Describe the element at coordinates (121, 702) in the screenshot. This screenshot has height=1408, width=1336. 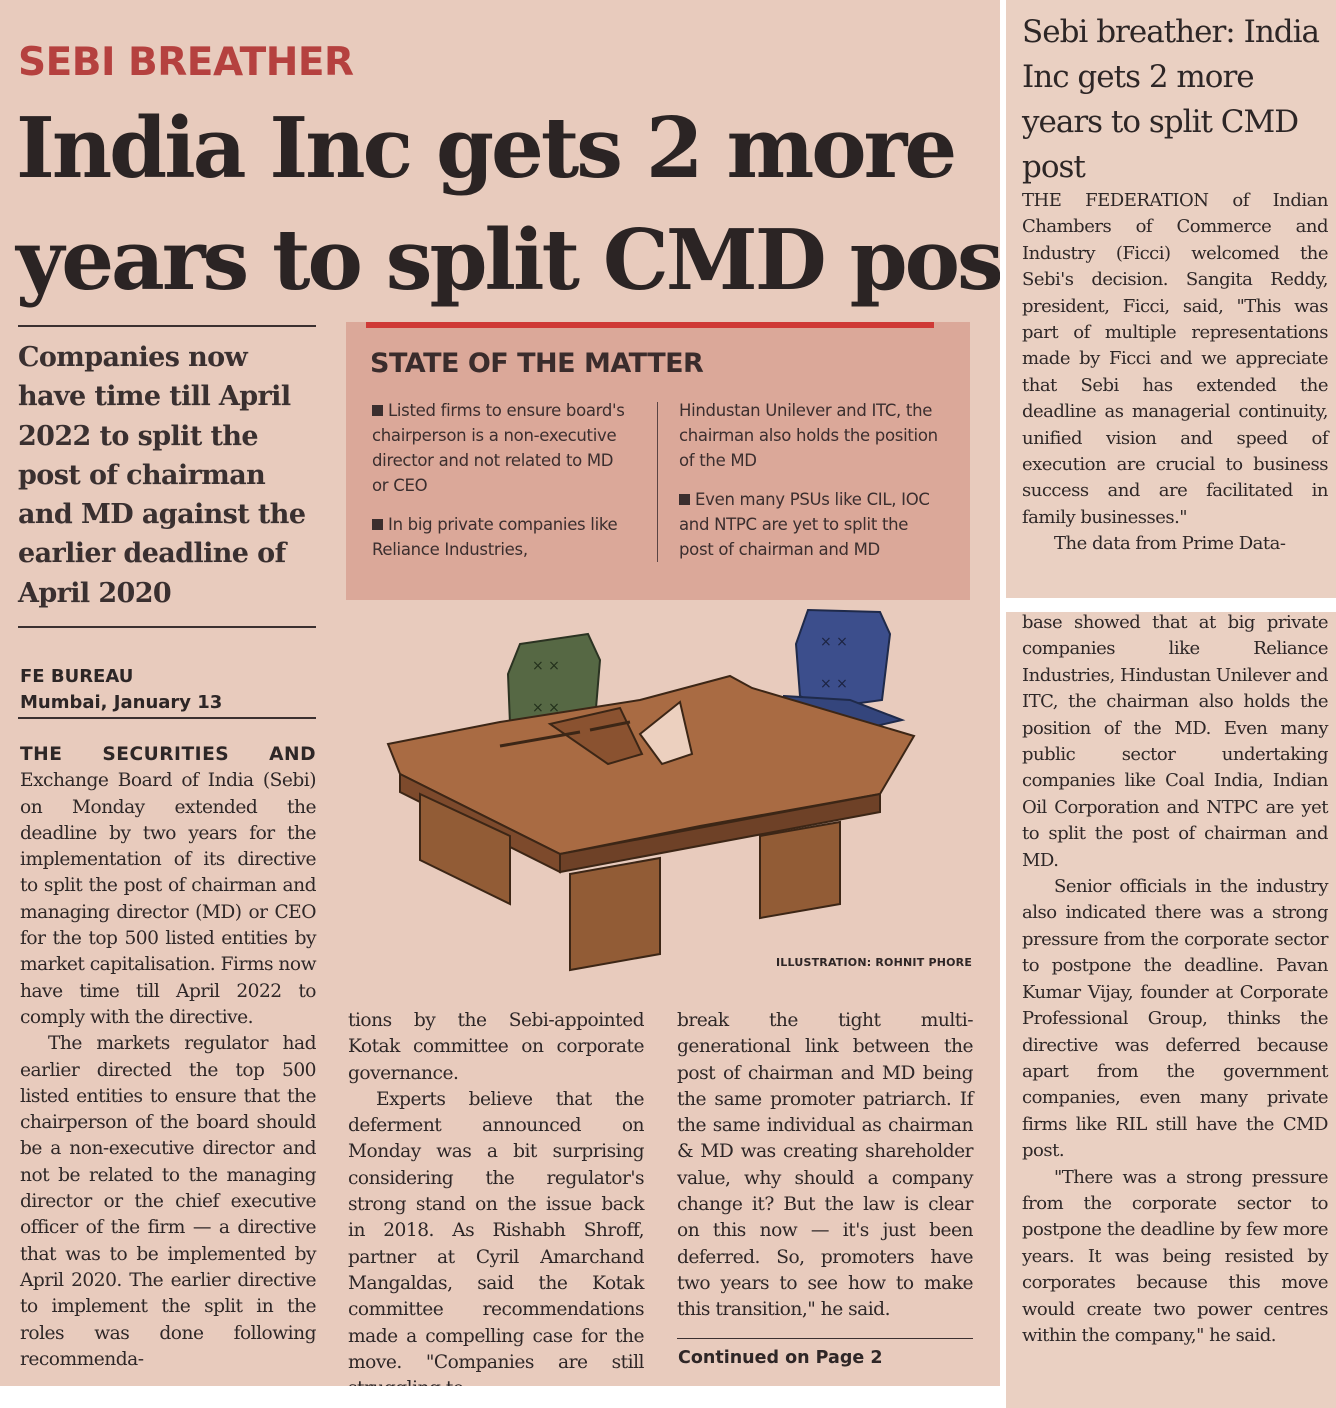
I see `byline-dateline: Mumbai, January 13` at that location.